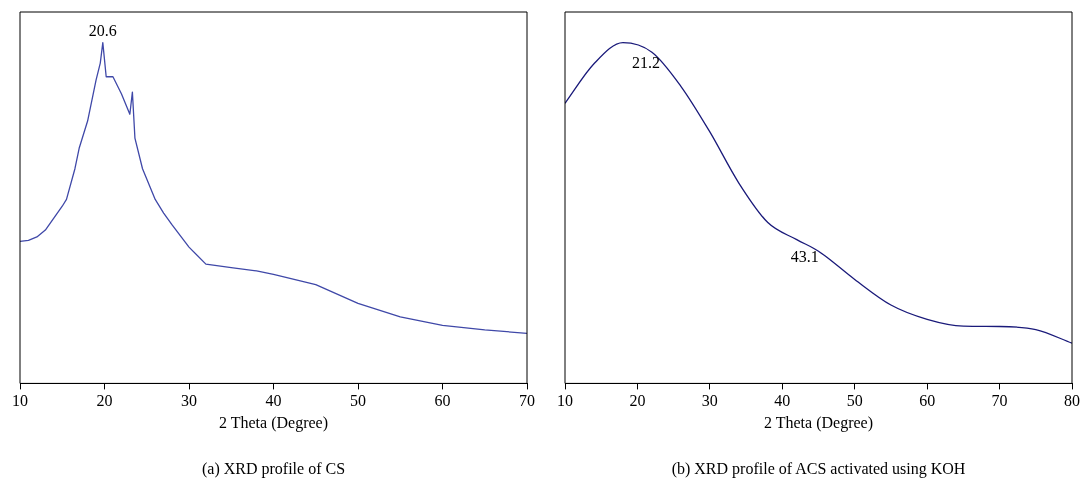  I want to click on x-tick-label: 80, so click(1072, 401).